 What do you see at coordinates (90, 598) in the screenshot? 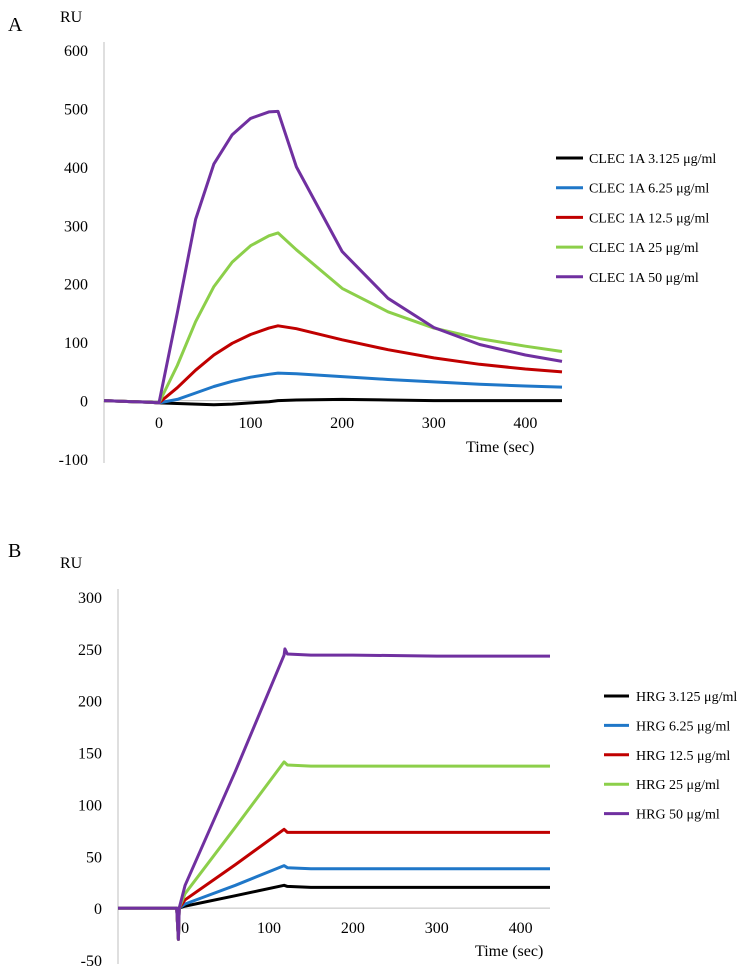
I see `chart-b-y-tick-label: 300` at bounding box center [90, 598].